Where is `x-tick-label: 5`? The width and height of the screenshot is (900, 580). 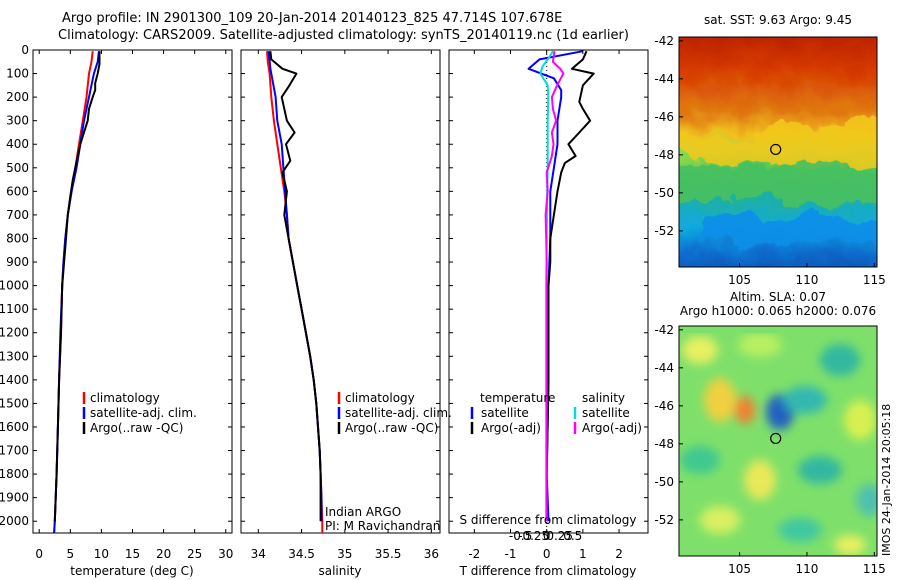
x-tick-label: 5 is located at coordinates (70, 554).